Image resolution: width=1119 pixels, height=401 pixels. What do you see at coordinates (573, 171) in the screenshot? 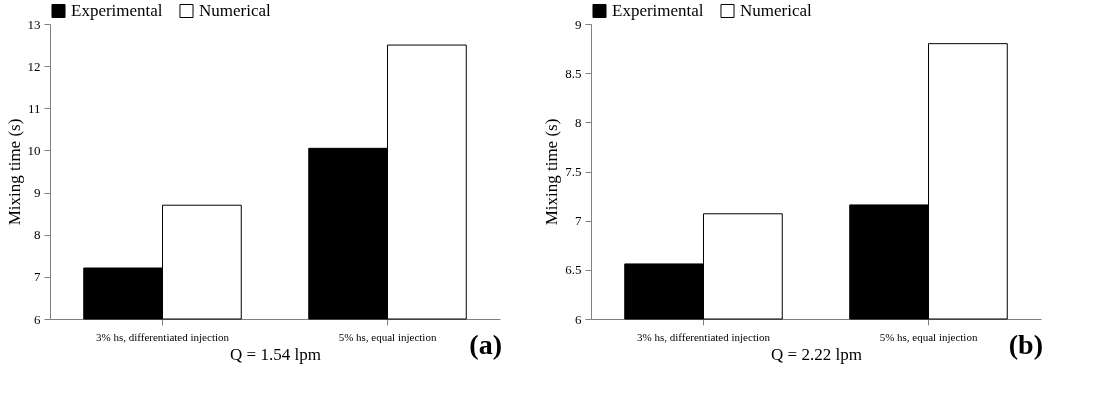
I see `y-tick-label: 7.5` at bounding box center [573, 171].